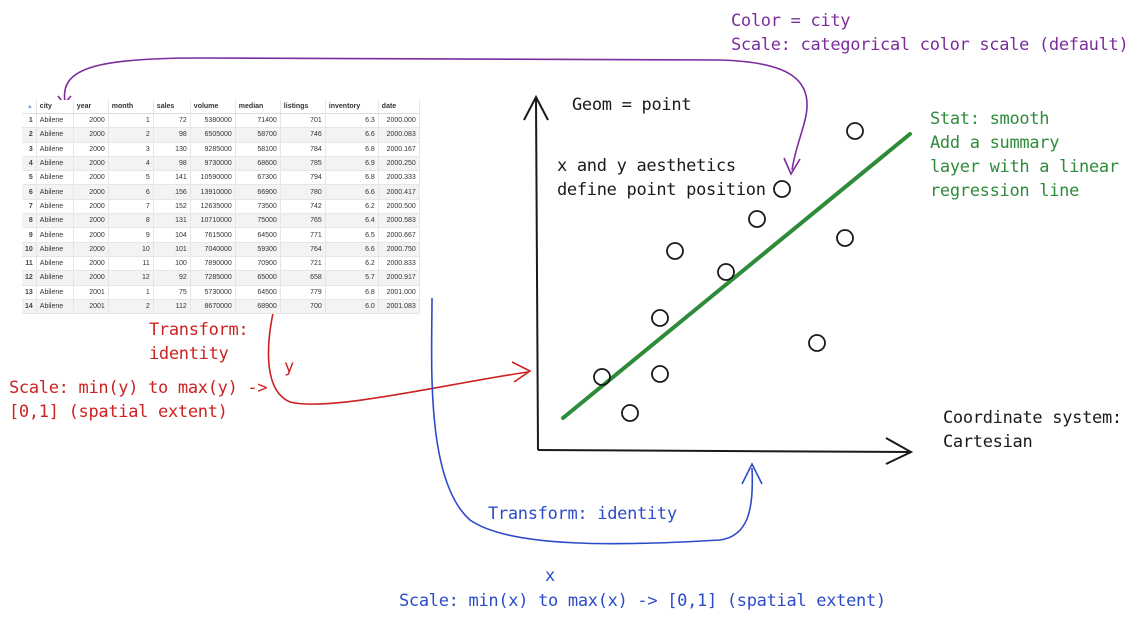 The width and height of the screenshot is (1137, 625). I want to click on x-label: x, so click(550, 576).